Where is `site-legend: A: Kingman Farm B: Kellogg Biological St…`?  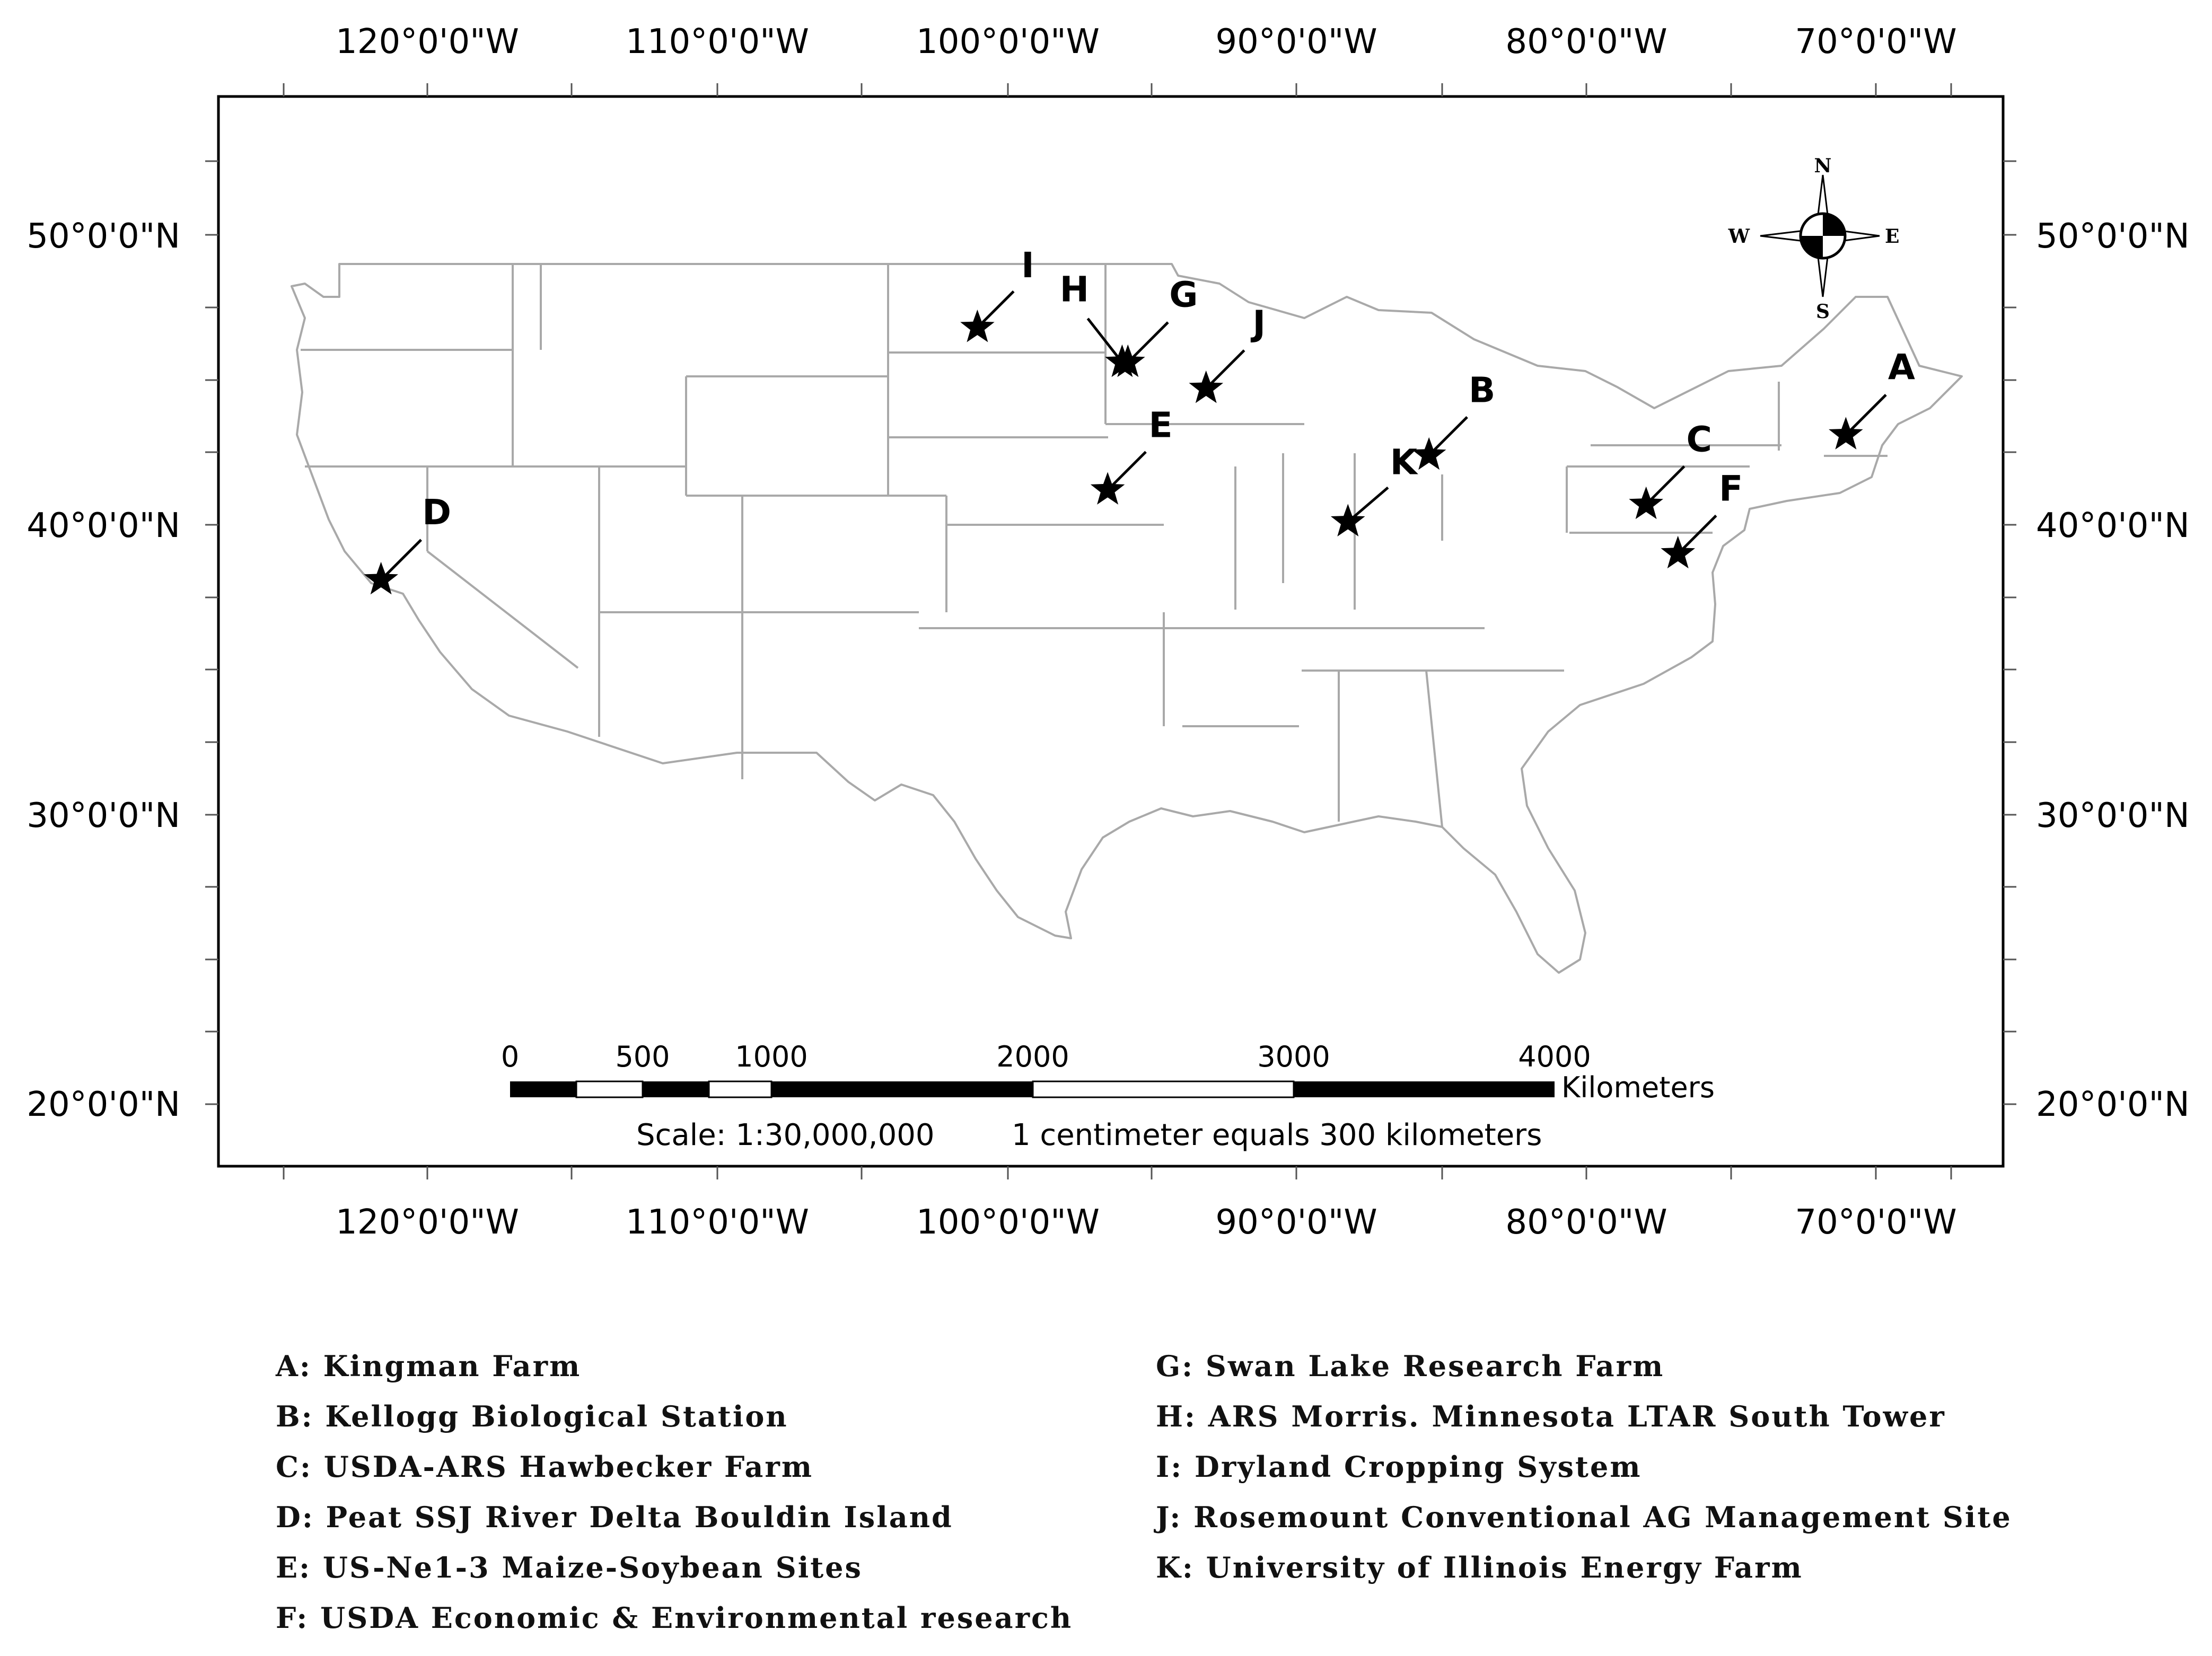
site-legend: A: Kingman Farm B: Kellogg Biological St… is located at coordinates (1150, 1489).